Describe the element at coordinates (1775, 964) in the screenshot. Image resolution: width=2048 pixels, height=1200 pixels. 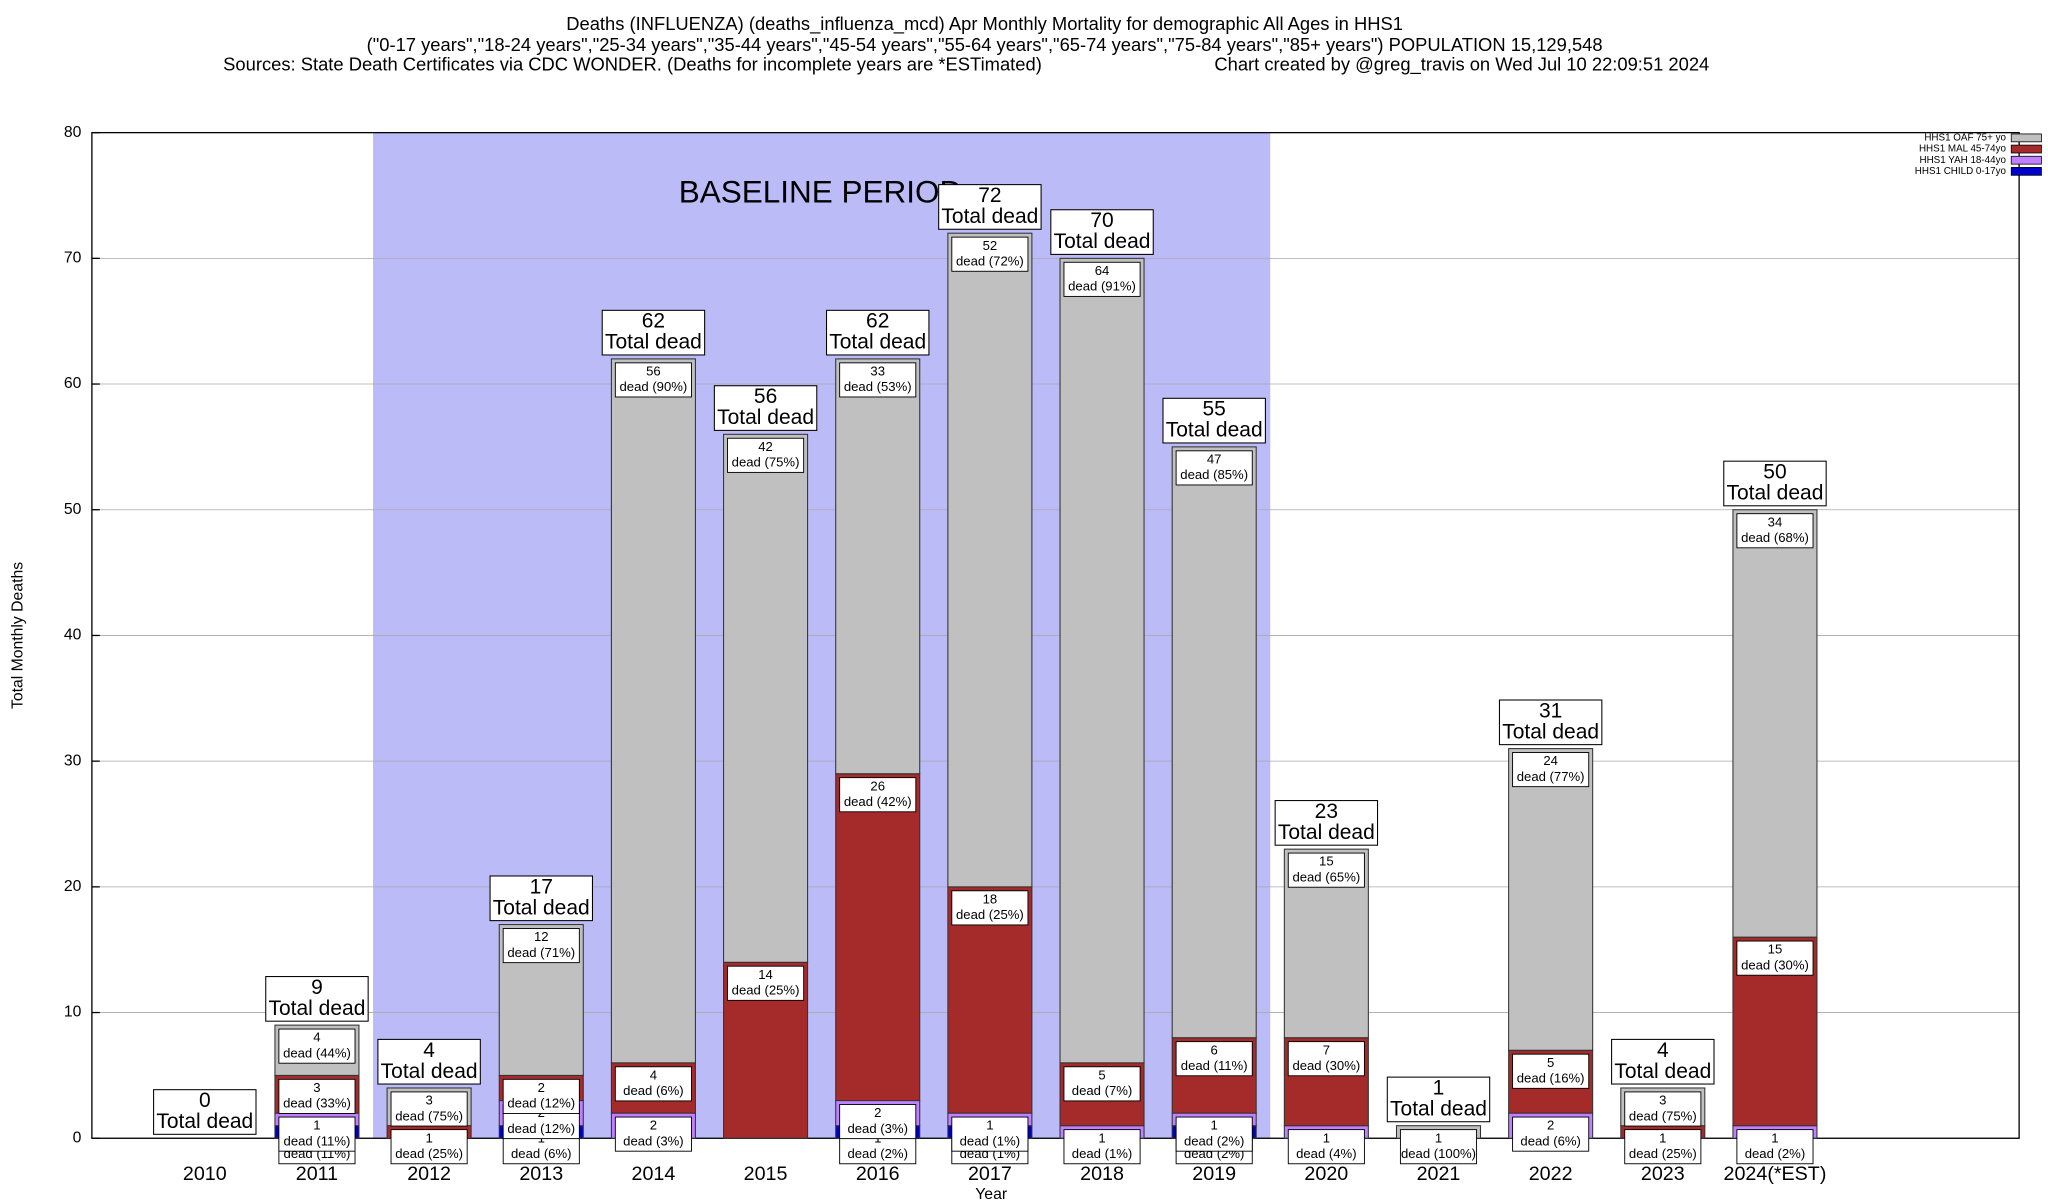
I see `segment-label-share: dead (30%)` at that location.